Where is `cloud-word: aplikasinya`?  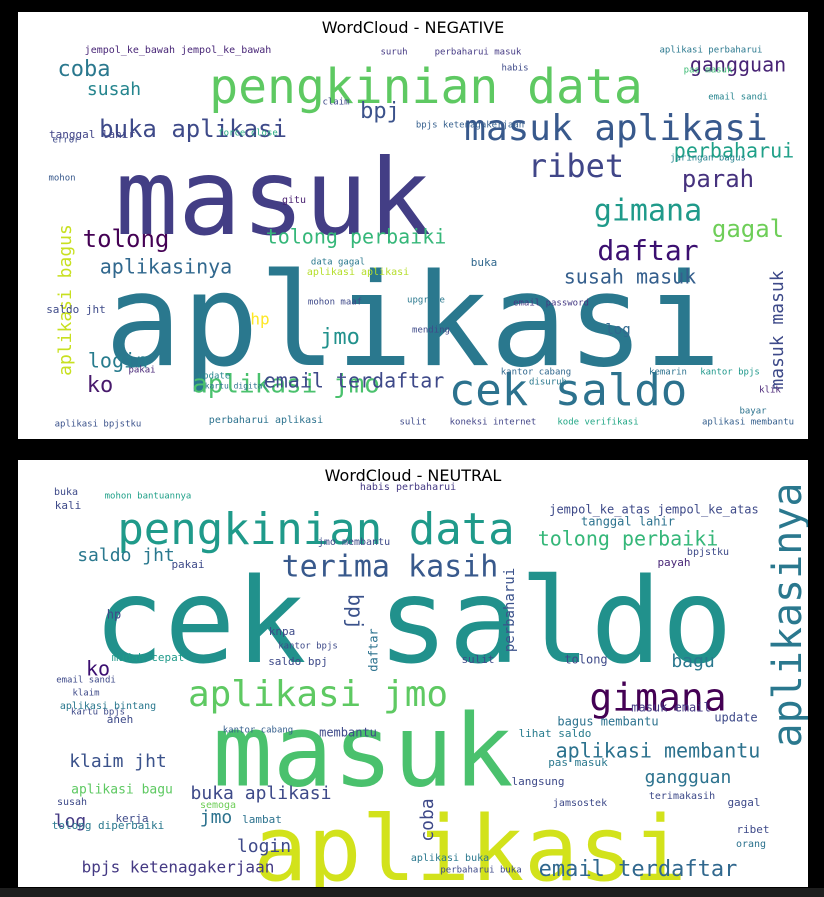 cloud-word: aplikasinya is located at coordinates (786, 615).